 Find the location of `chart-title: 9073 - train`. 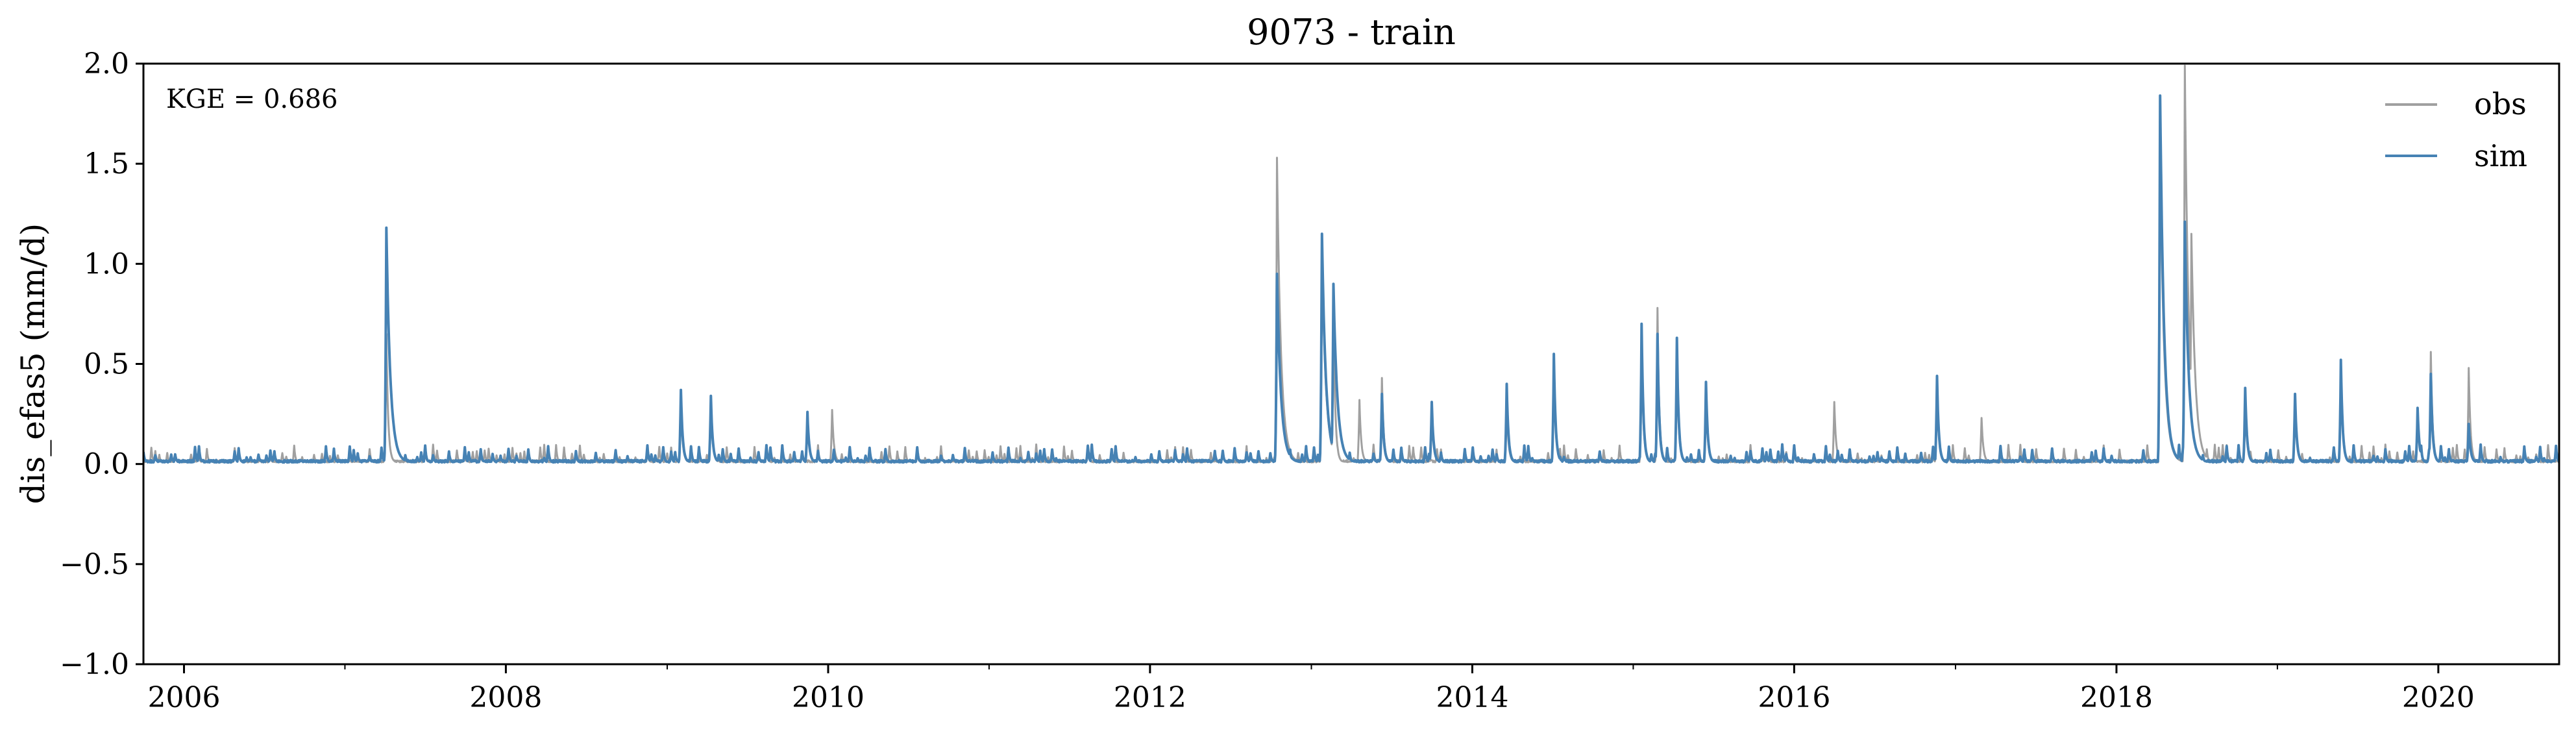

chart-title: 9073 - train is located at coordinates (1351, 32).